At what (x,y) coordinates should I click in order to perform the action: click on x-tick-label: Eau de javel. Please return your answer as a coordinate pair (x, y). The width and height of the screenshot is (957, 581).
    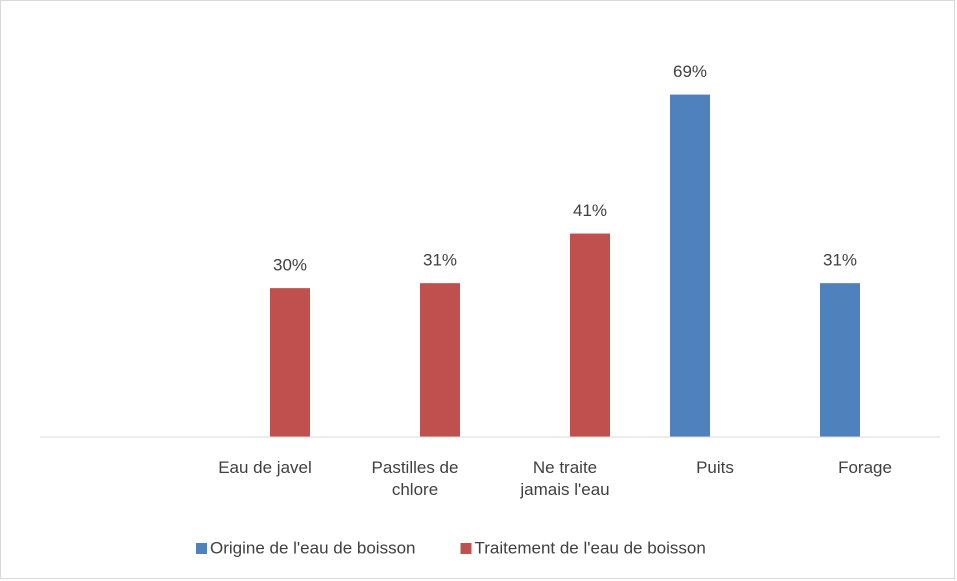
    Looking at the image, I should click on (265, 467).